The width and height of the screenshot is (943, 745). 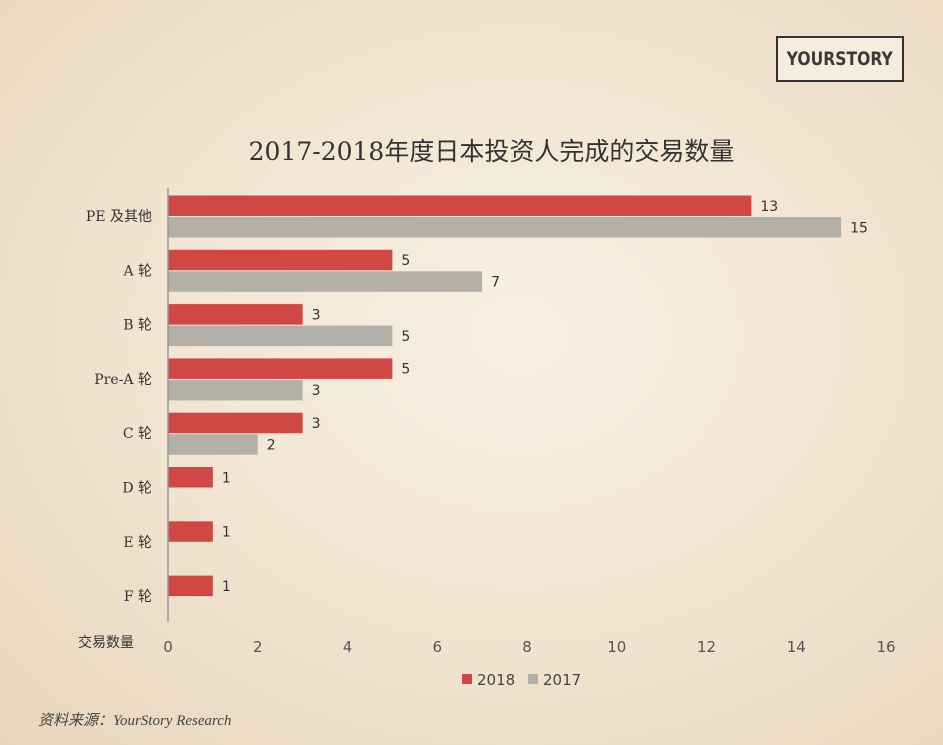 What do you see at coordinates (137, 489) in the screenshot?
I see `category-label-5: D 轮` at bounding box center [137, 489].